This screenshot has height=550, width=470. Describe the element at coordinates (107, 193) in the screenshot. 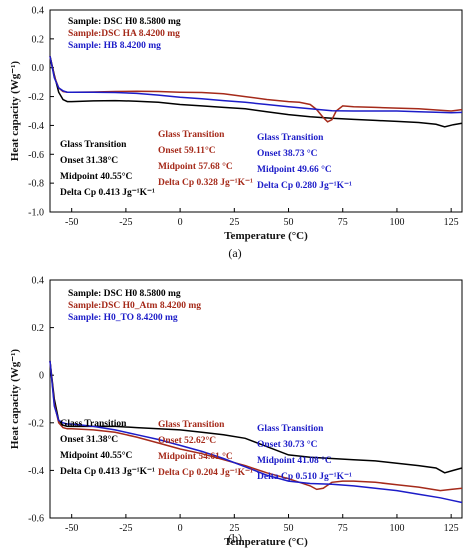

I see `panel-a-annotation-1-line: Delta Cp 0.413 Jg⁻¹K⁻¹` at that location.